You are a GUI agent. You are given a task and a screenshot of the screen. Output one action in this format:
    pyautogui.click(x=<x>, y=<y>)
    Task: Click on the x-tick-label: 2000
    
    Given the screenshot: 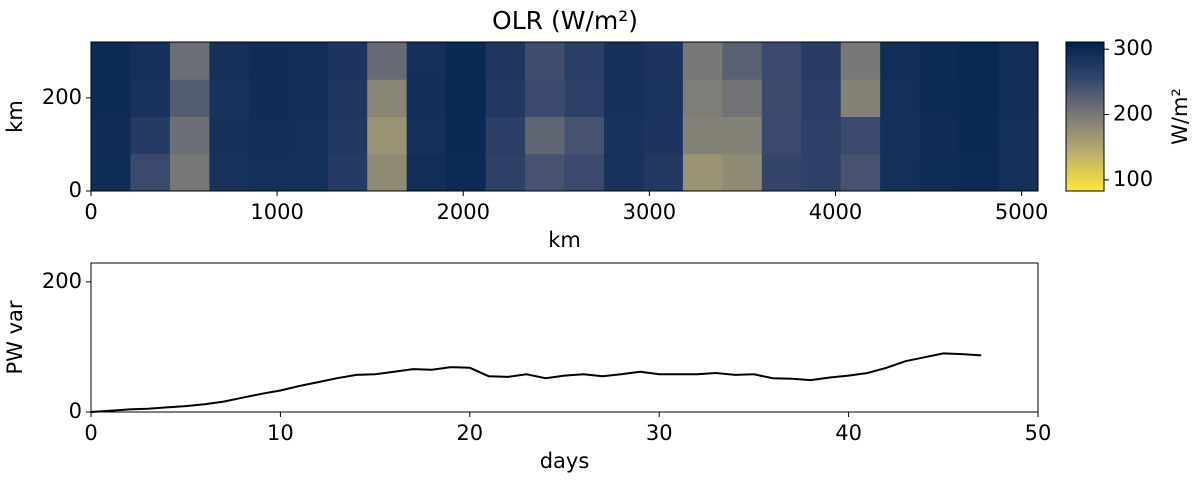 What is the action you would take?
    pyautogui.click(x=463, y=212)
    